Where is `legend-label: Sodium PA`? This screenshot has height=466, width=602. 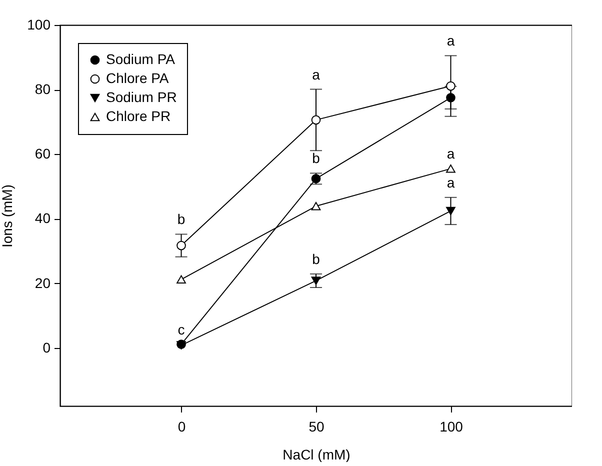 legend-label: Sodium PA is located at coordinates (141, 59).